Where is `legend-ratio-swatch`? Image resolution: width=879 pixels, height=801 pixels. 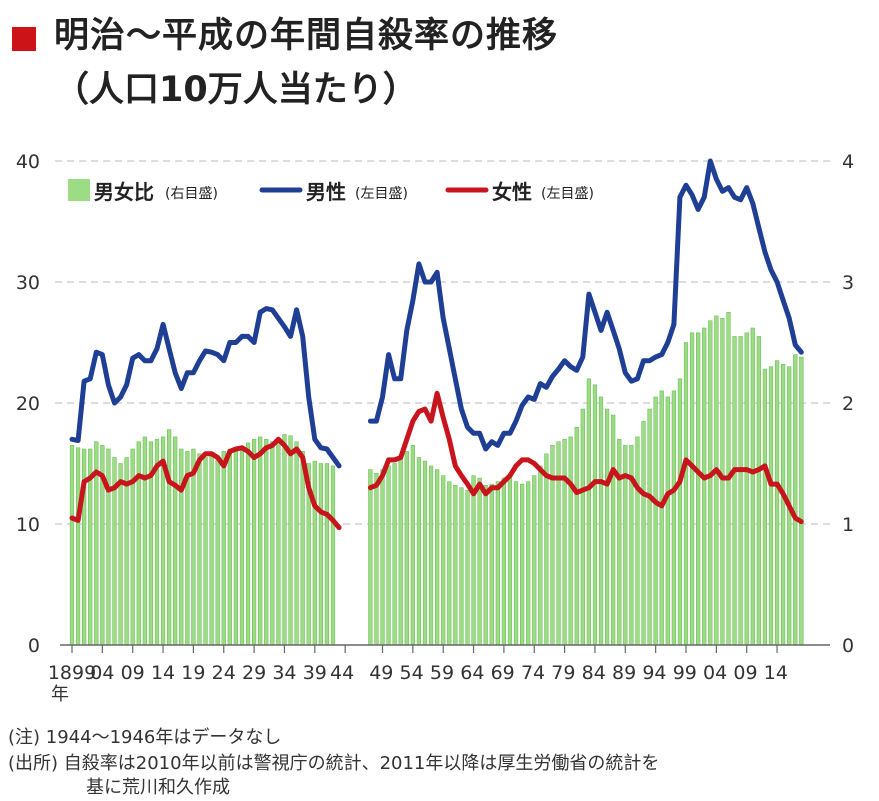 legend-ratio-swatch is located at coordinates (79, 190).